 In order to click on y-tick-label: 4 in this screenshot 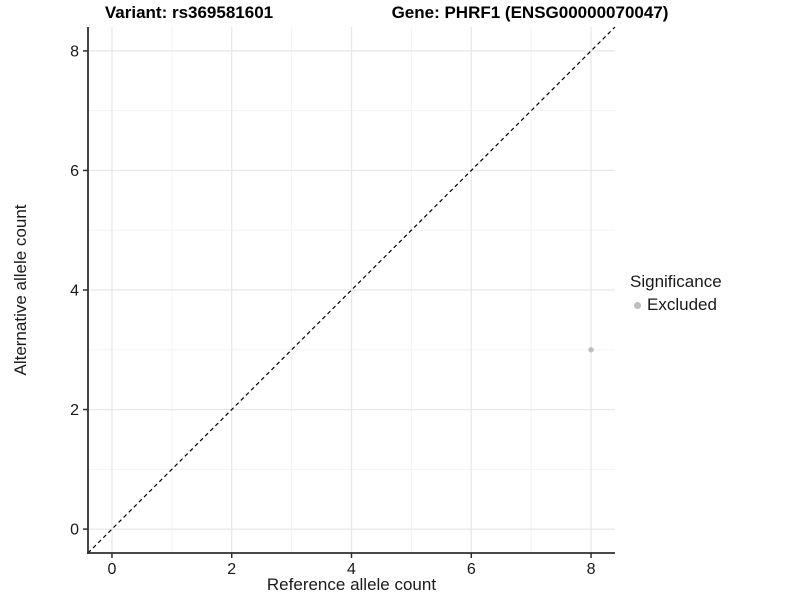, I will do `click(74, 291)`.